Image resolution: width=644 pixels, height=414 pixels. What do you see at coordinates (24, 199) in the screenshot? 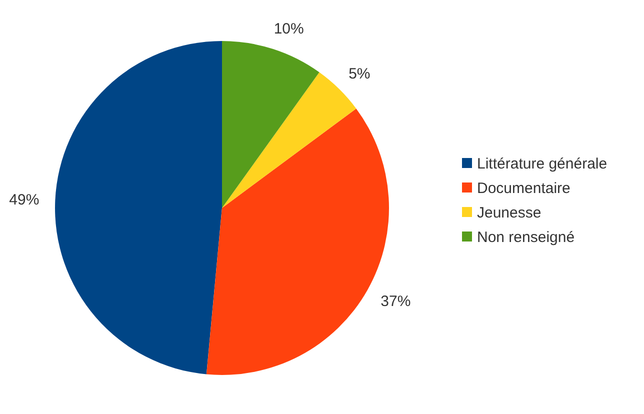
I see `data-label: 49%` at bounding box center [24, 199].